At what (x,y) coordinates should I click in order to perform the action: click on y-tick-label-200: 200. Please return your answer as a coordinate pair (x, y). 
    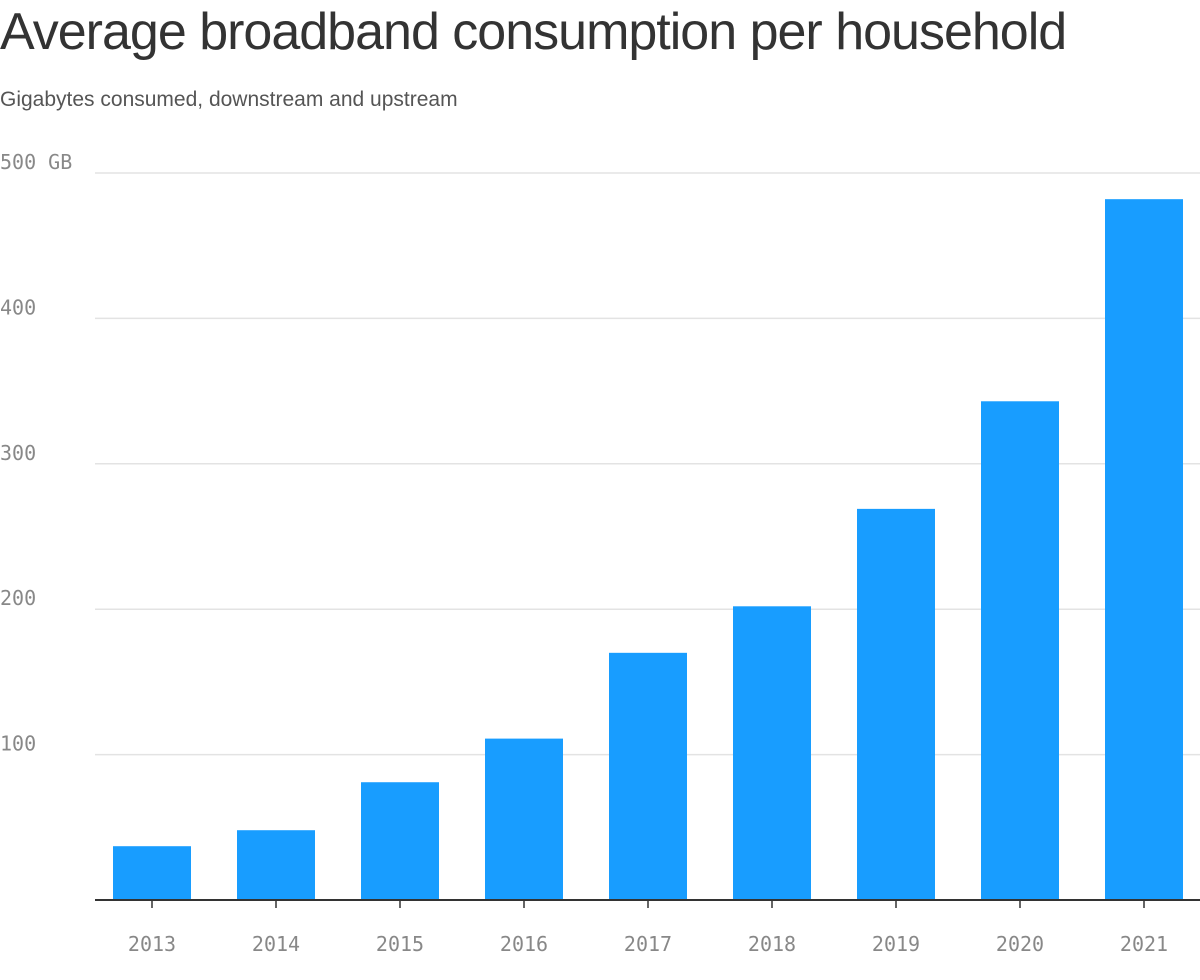
    Looking at the image, I should click on (18, 598).